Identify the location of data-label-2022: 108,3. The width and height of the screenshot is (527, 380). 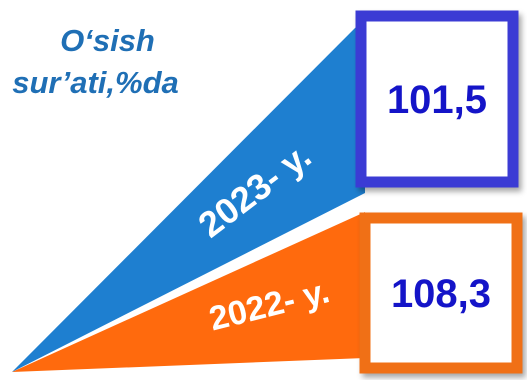
(441, 294).